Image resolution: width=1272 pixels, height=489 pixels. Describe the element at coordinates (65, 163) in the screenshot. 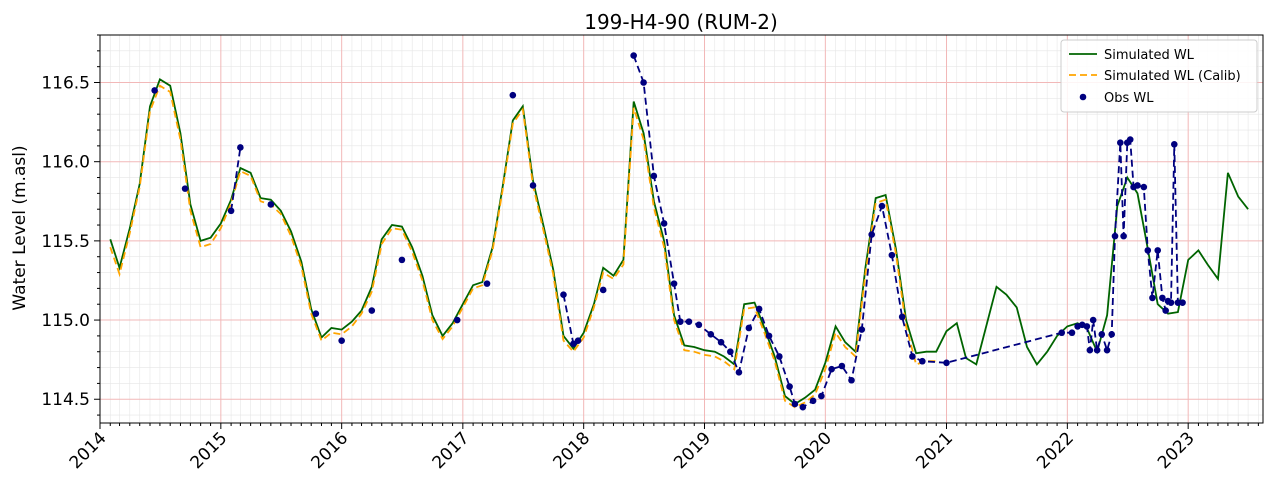

I see `y-tick-label: 116.0` at that location.